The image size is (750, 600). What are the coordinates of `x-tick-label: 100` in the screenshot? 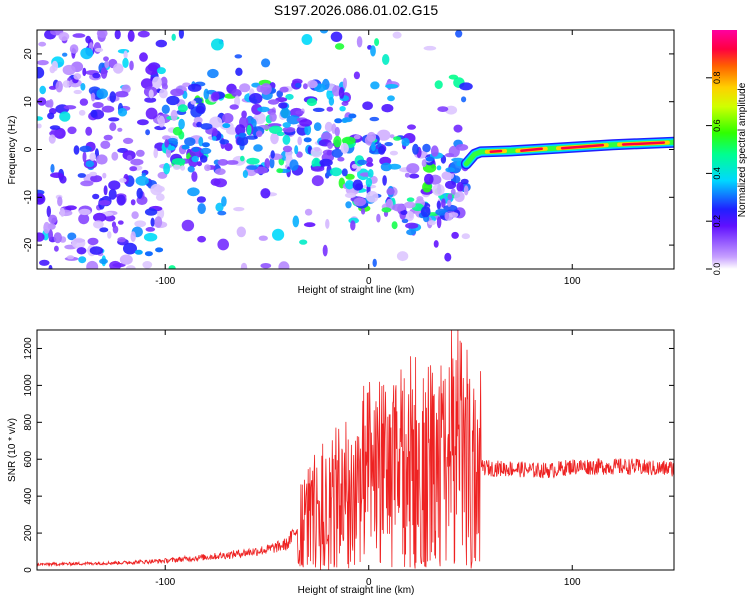 It's located at (572, 582).